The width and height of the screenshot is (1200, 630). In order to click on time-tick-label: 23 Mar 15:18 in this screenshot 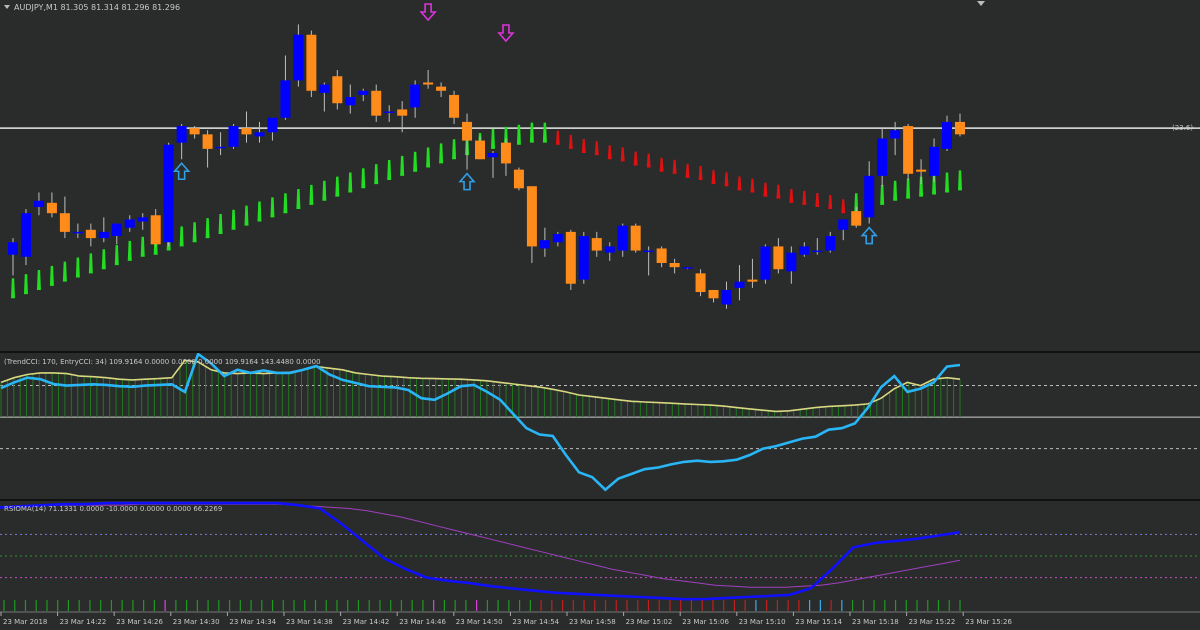, I will do `click(875, 622)`.